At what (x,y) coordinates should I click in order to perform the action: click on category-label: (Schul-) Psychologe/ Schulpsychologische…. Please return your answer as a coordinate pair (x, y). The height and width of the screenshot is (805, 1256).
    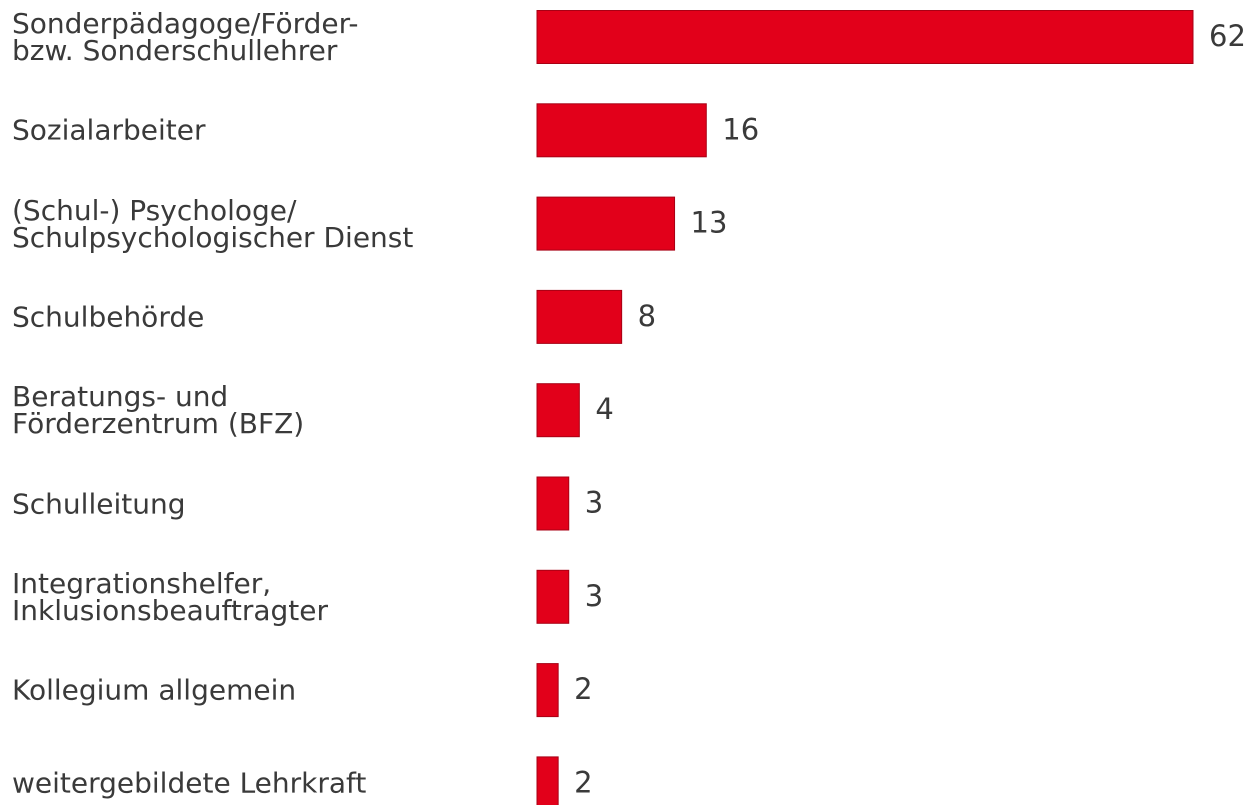
    Looking at the image, I should click on (213, 223).